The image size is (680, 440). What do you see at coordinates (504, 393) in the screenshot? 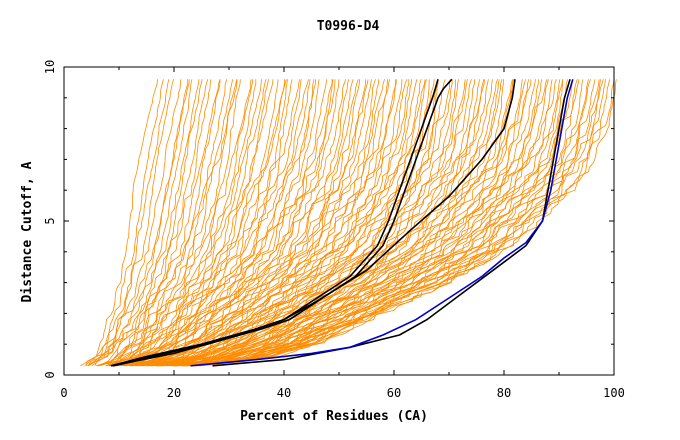
I see `x-tick-label-80: 80` at bounding box center [504, 393].